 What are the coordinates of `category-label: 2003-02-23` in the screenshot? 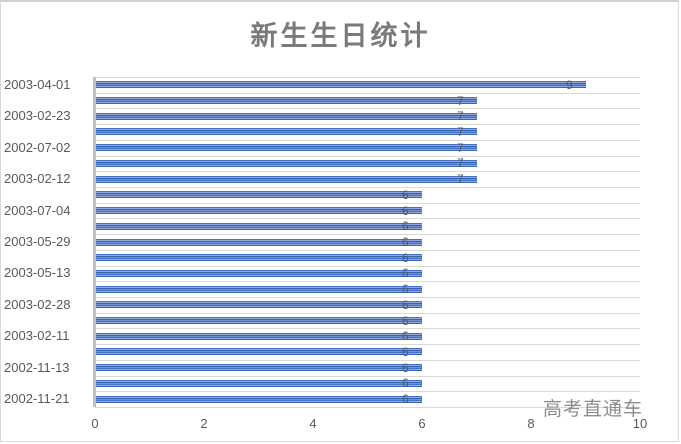 It's located at (37, 115).